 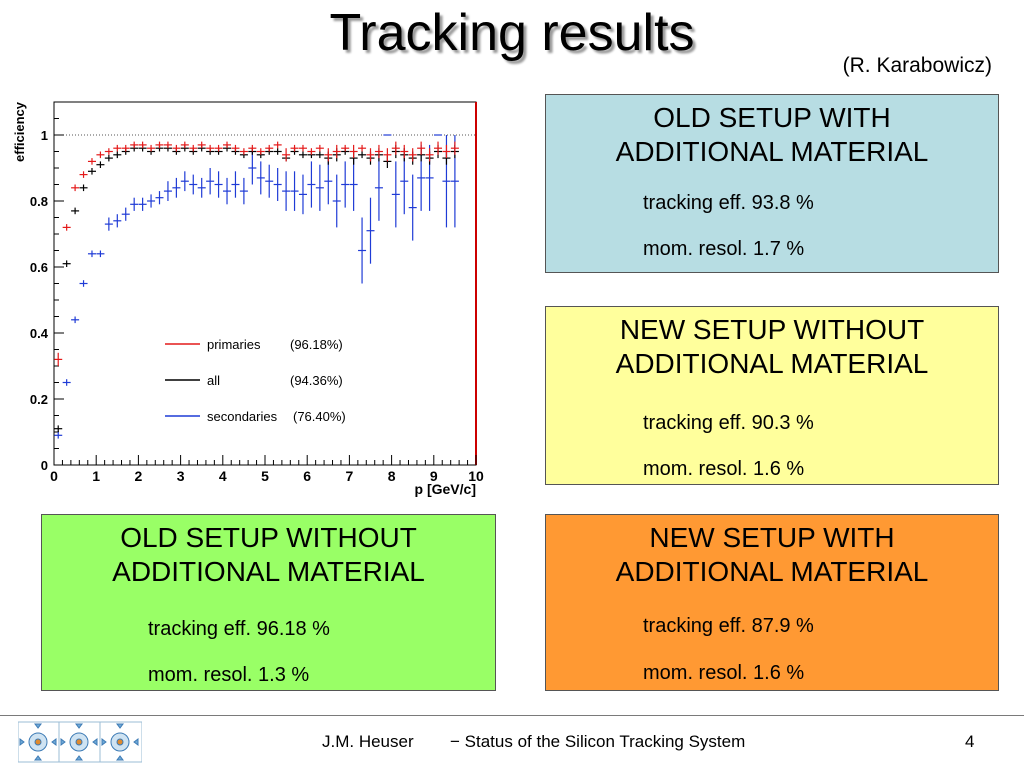 What do you see at coordinates (229, 675) in the screenshot?
I see `momentum-resolution: mom. resol. 1.3 %` at bounding box center [229, 675].